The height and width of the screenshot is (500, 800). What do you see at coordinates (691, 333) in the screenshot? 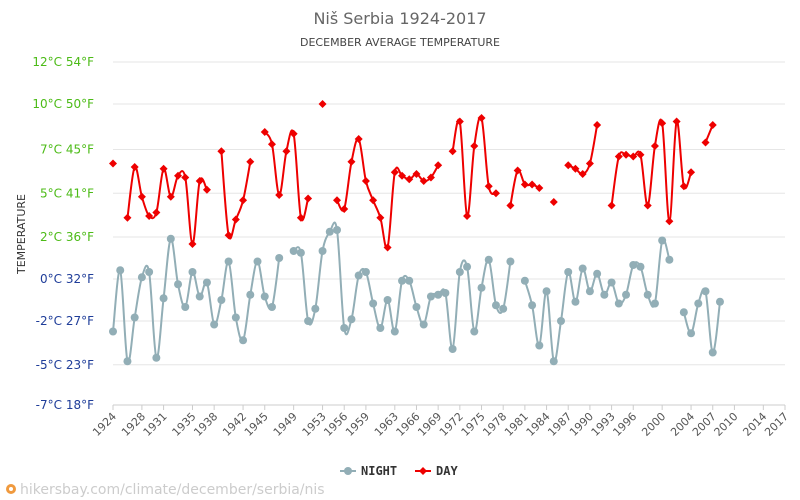
I see `night-point-2004` at bounding box center [691, 333].